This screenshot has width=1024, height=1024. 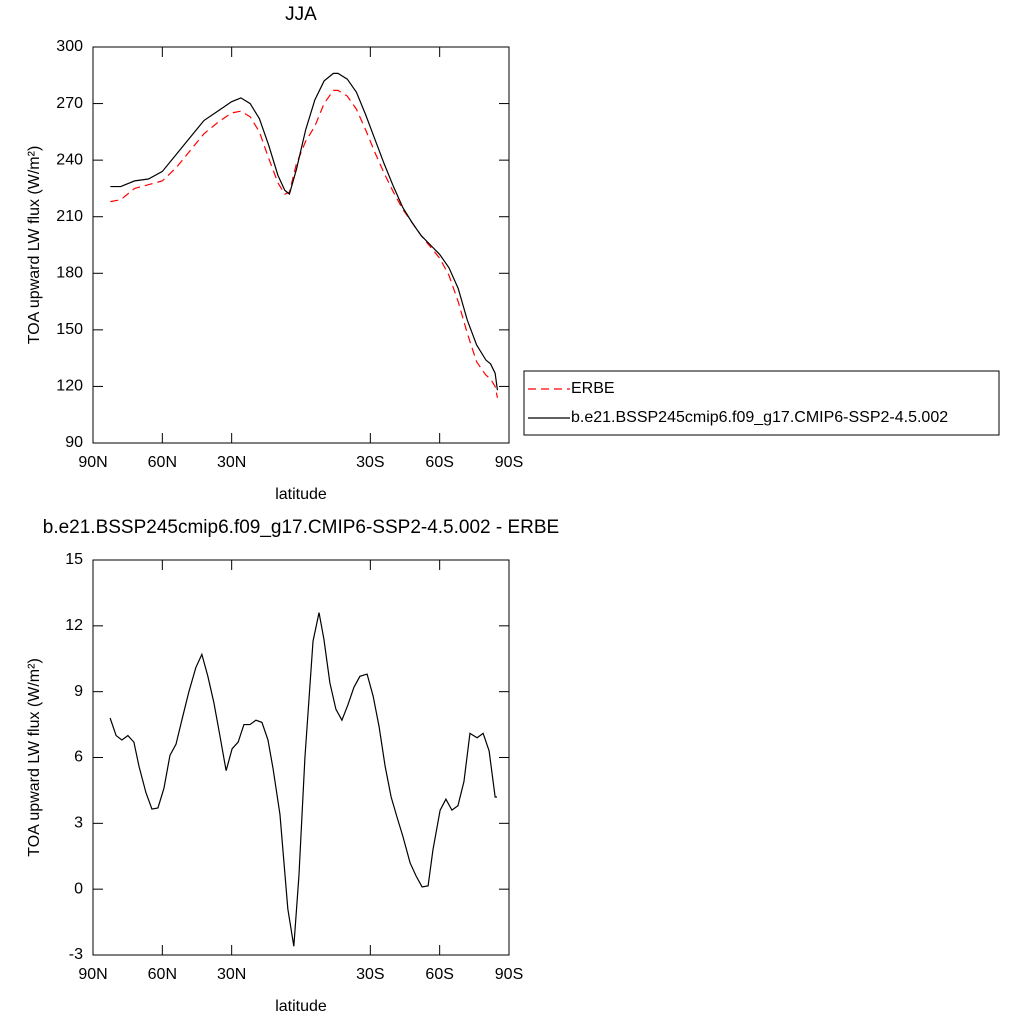 What do you see at coordinates (69, 159) in the screenshot?
I see `y-tick-label: 240` at bounding box center [69, 159].